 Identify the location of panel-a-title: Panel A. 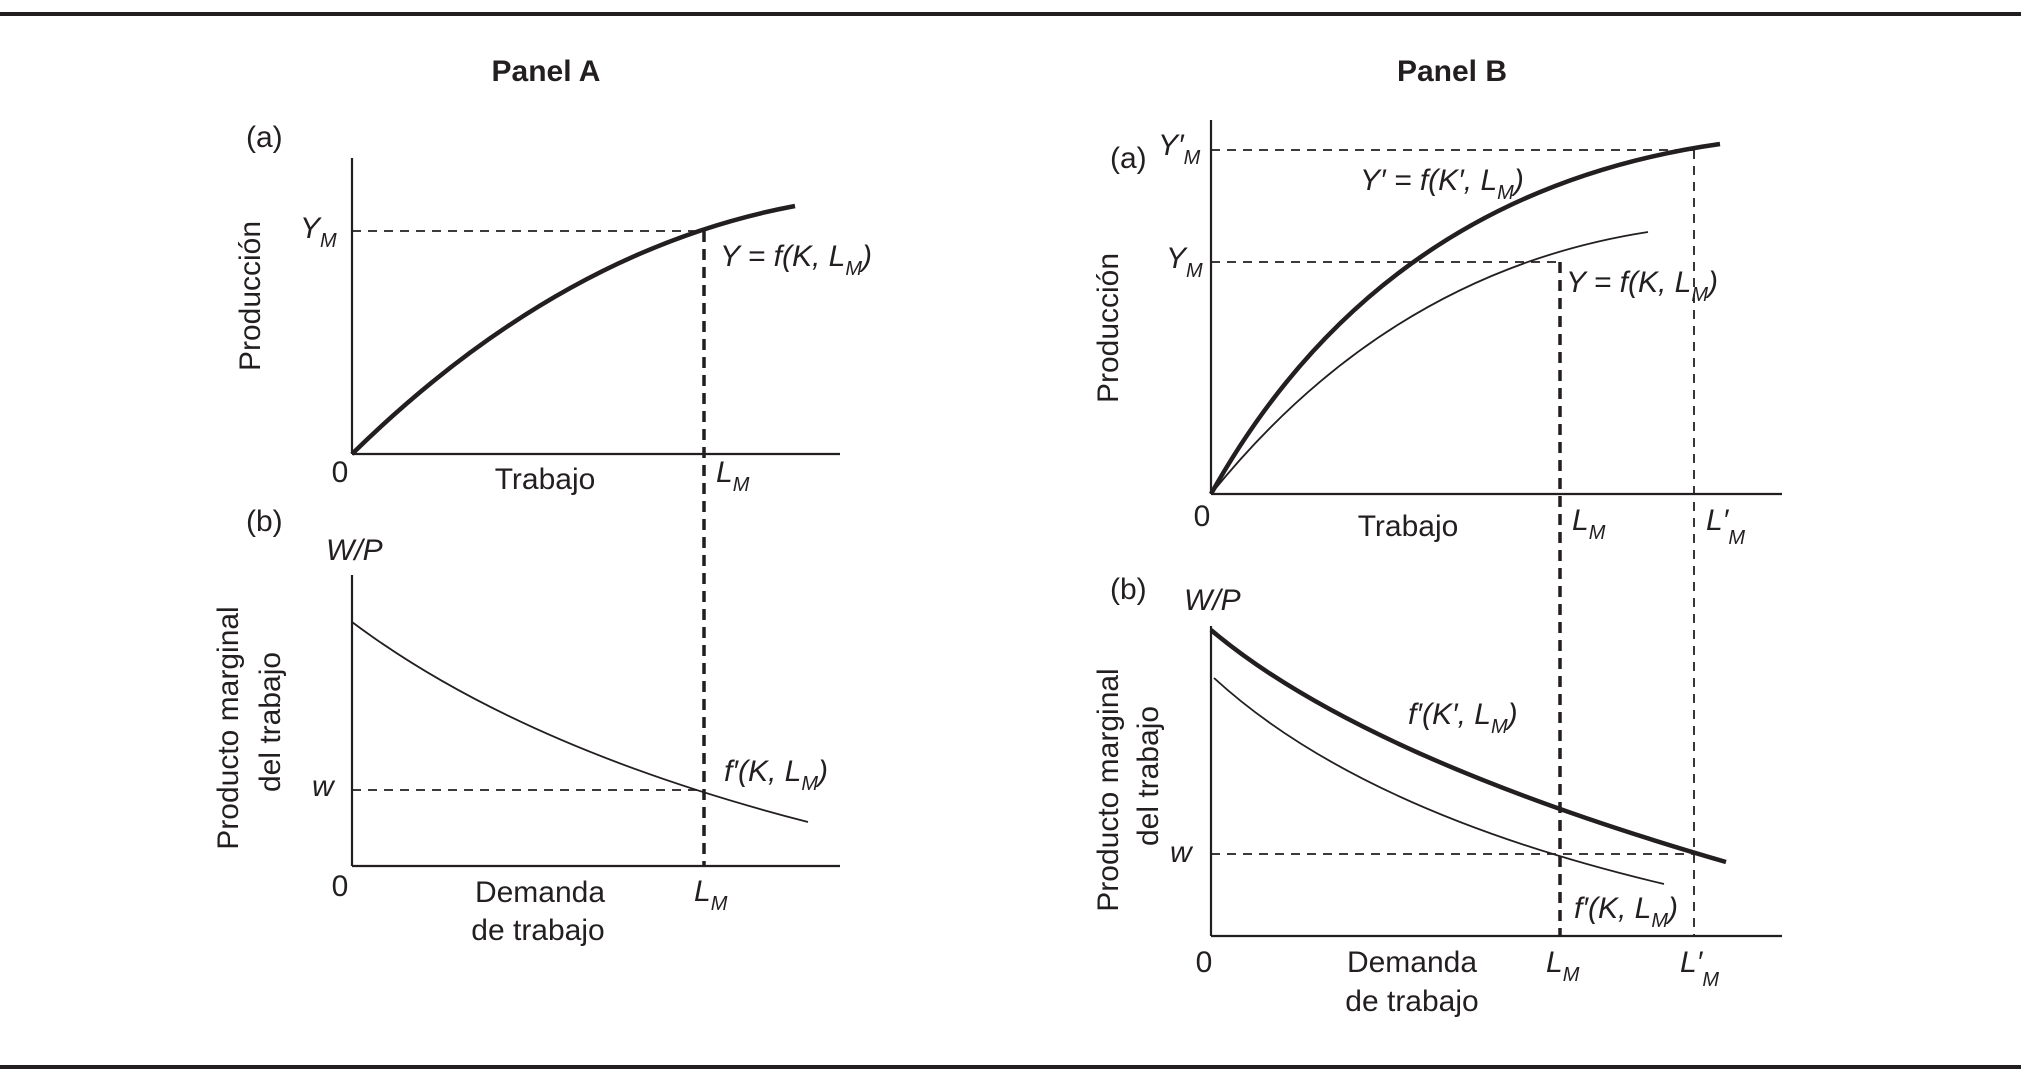
(546, 71).